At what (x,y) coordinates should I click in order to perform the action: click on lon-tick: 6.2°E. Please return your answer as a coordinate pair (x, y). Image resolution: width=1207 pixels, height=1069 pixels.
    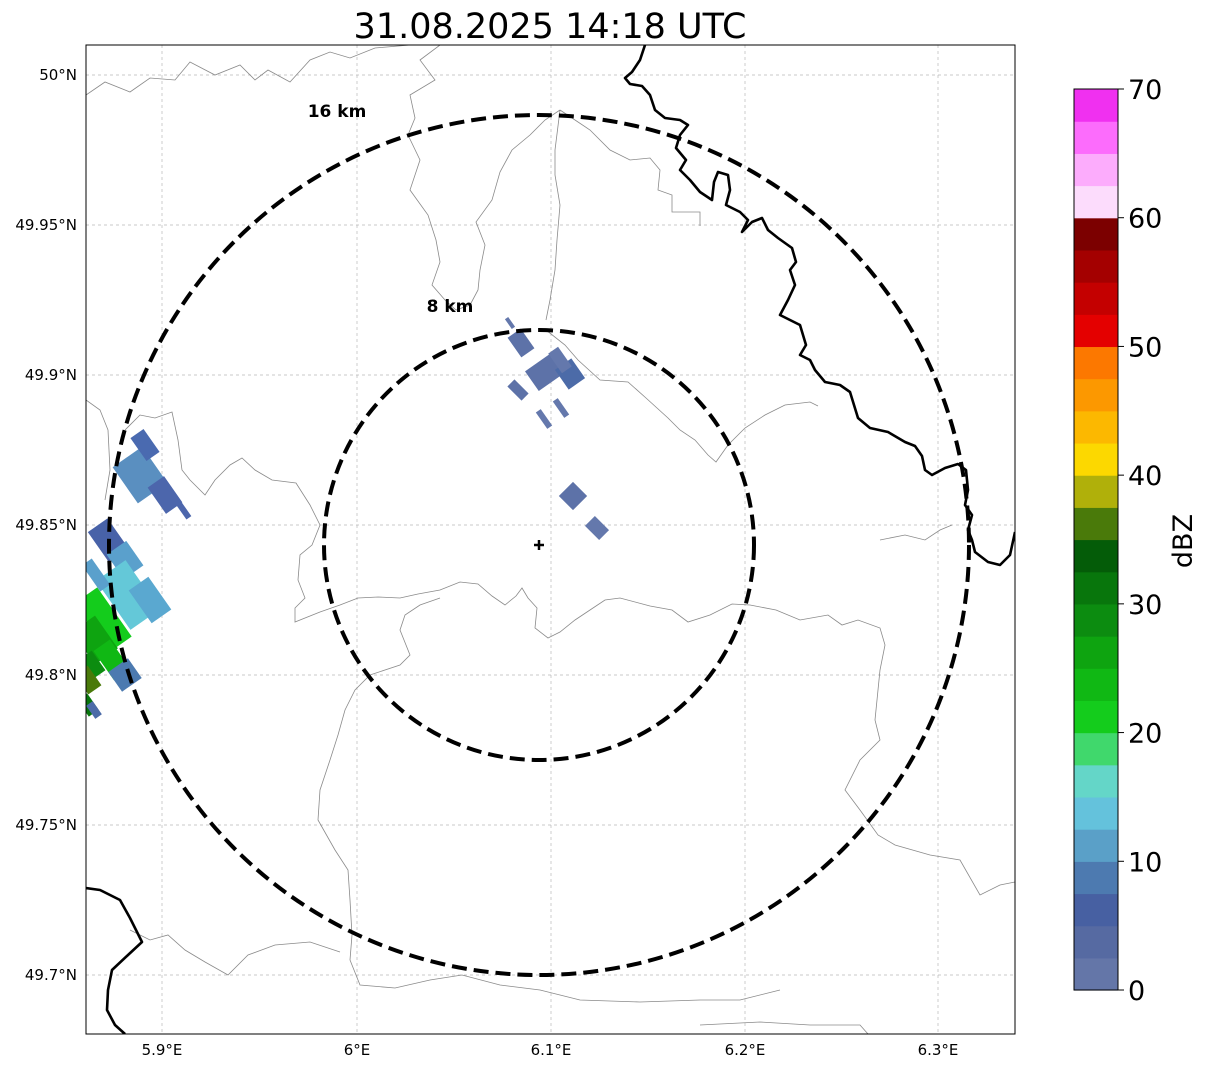
    Looking at the image, I should click on (745, 1050).